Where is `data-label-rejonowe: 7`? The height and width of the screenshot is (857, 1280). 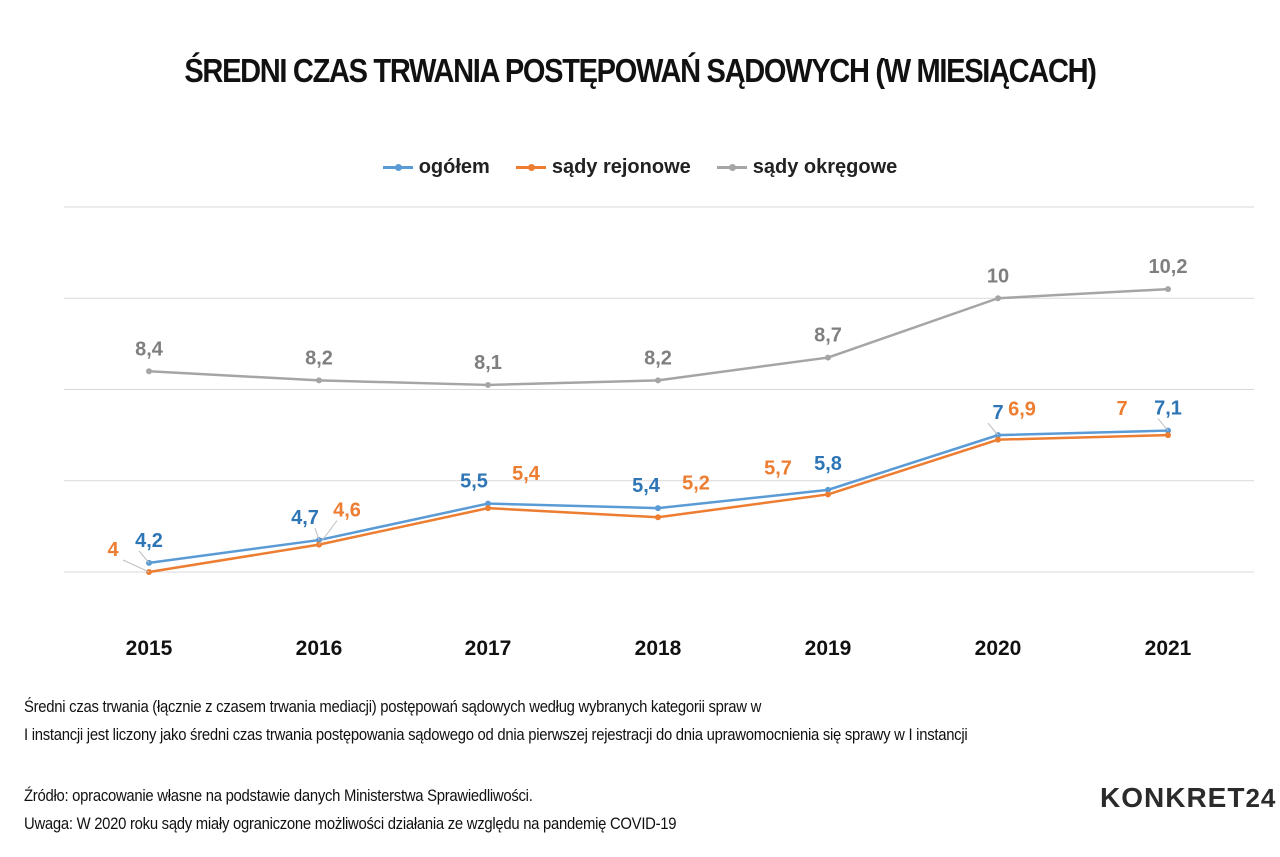 data-label-rejonowe: 7 is located at coordinates (1121, 409).